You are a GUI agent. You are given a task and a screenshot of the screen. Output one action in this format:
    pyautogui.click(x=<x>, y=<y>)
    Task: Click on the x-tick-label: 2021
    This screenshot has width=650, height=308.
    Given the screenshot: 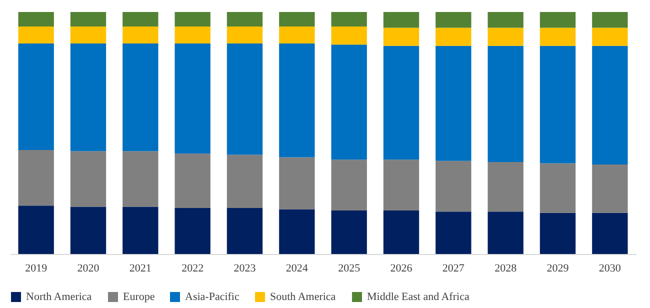 What is the action you would take?
    pyautogui.click(x=140, y=268)
    